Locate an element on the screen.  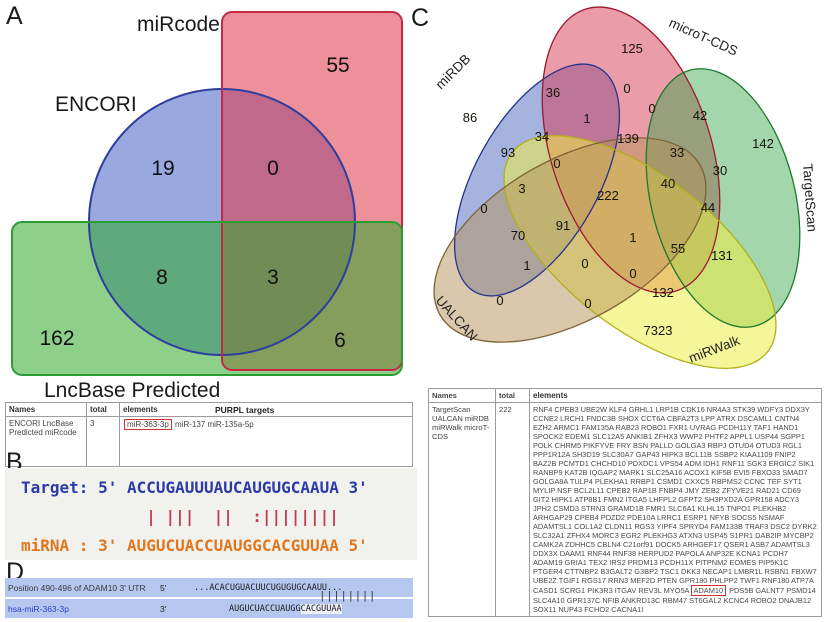
venn-region-count: 33 is located at coordinates (677, 152).